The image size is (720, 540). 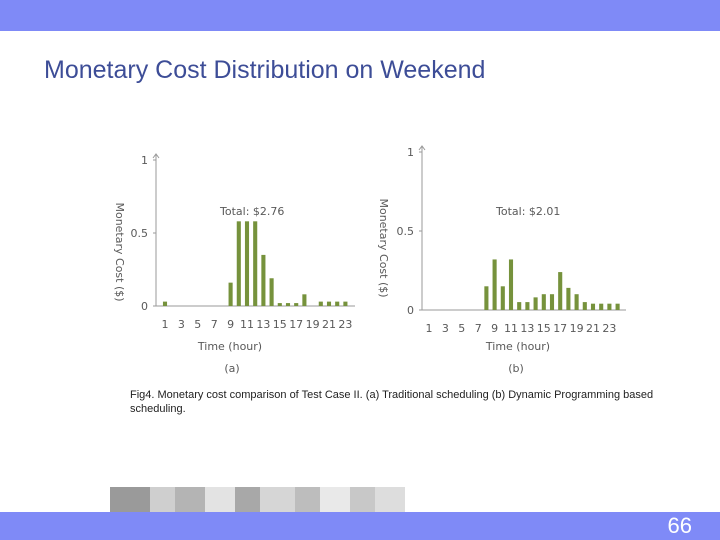 What do you see at coordinates (516, 368) in the screenshot?
I see `panel-label: (b)` at bounding box center [516, 368].